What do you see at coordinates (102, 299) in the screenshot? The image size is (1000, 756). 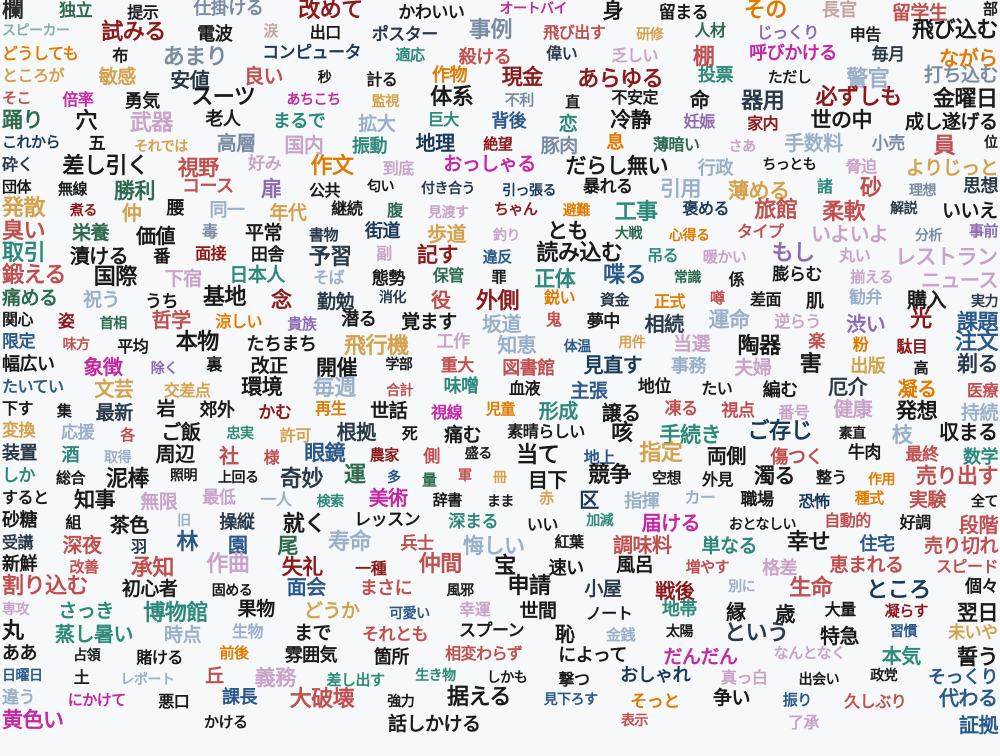 I see `cloud-word: 祝う` at bounding box center [102, 299].